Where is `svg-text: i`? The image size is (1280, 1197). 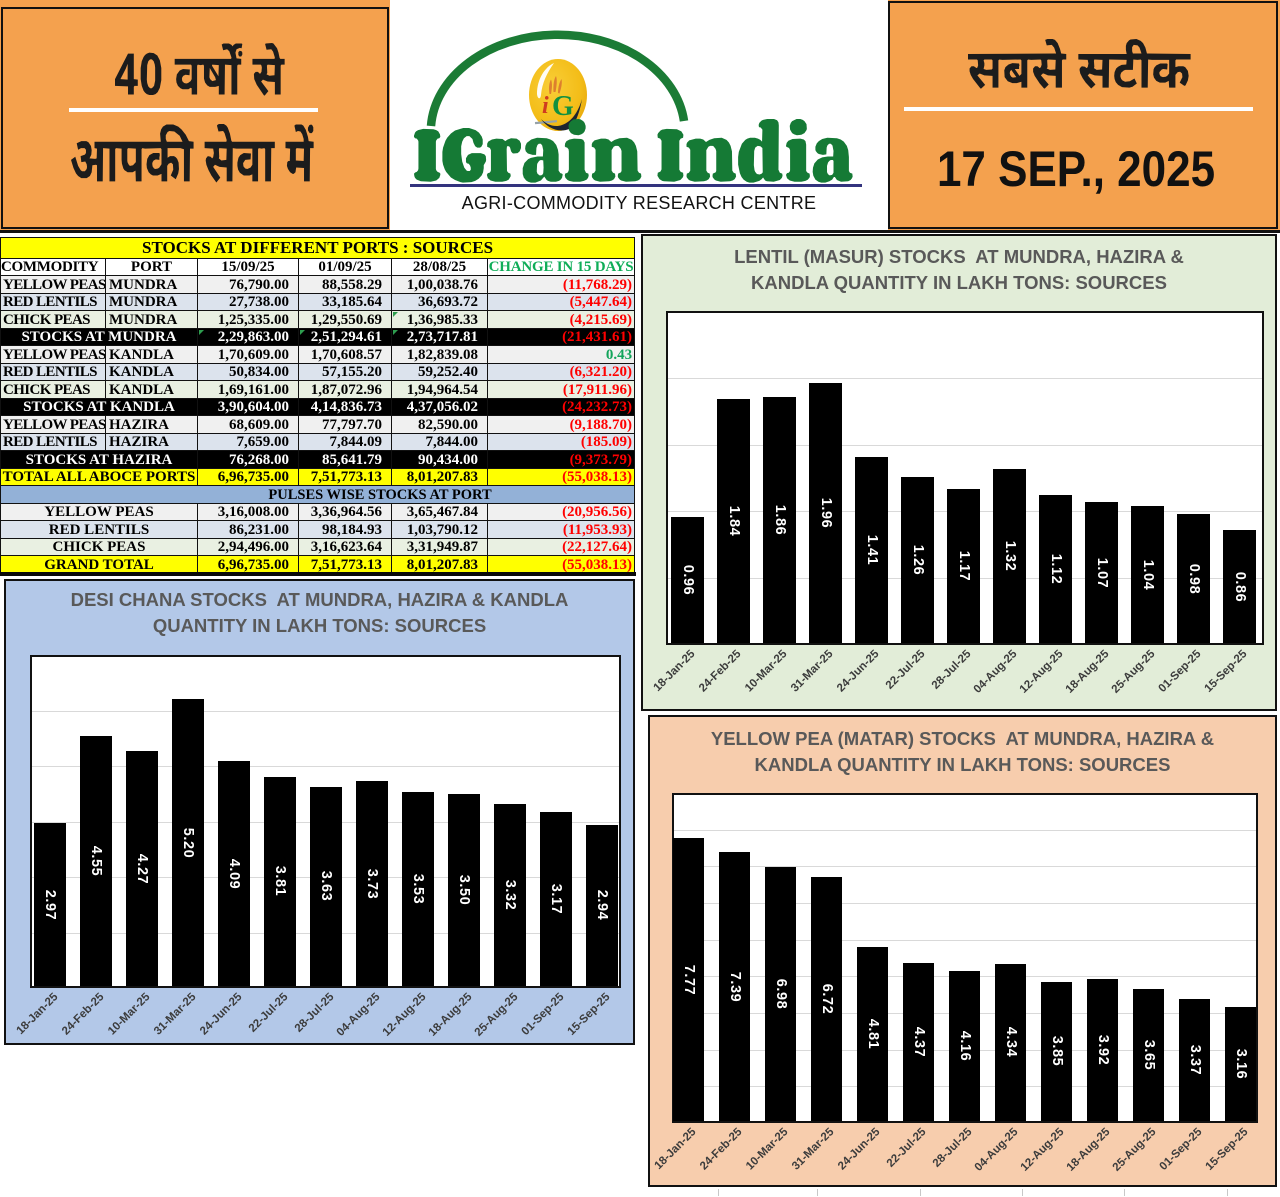 svg-text: i is located at coordinates (545, 106).